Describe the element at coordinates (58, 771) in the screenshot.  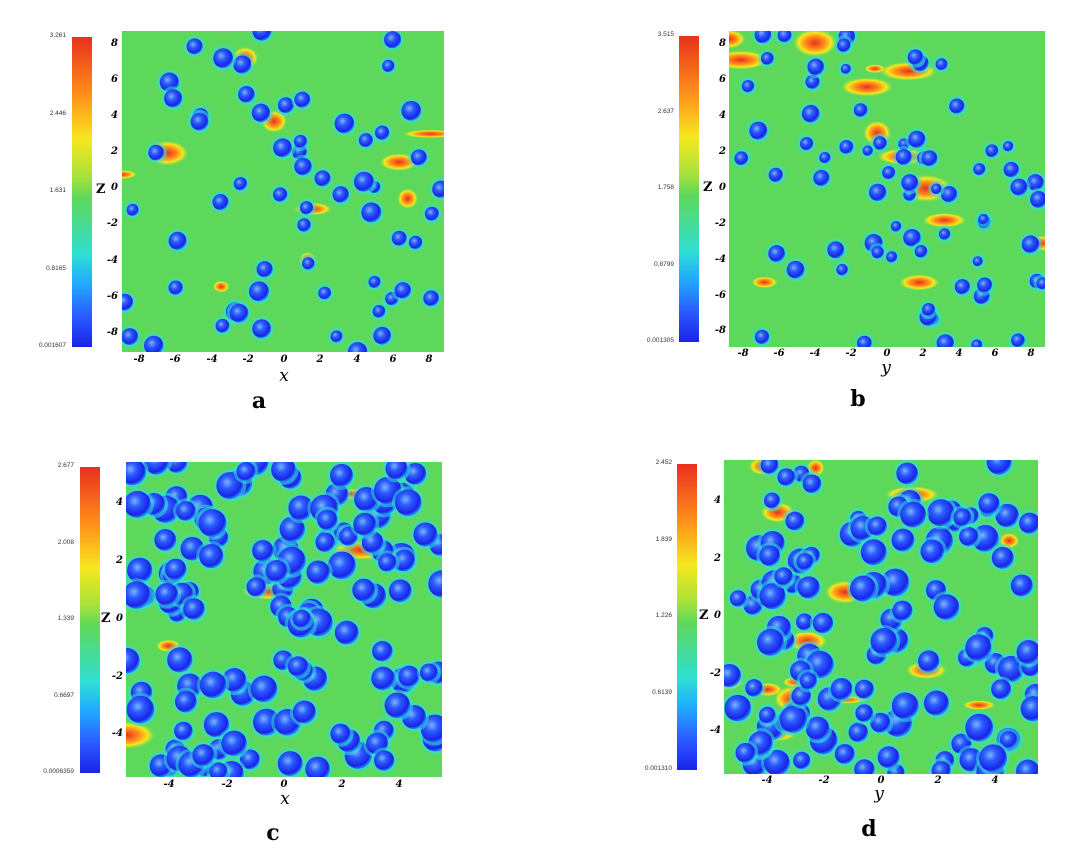
I see `colorbar-tick: 0.0006359` at that location.